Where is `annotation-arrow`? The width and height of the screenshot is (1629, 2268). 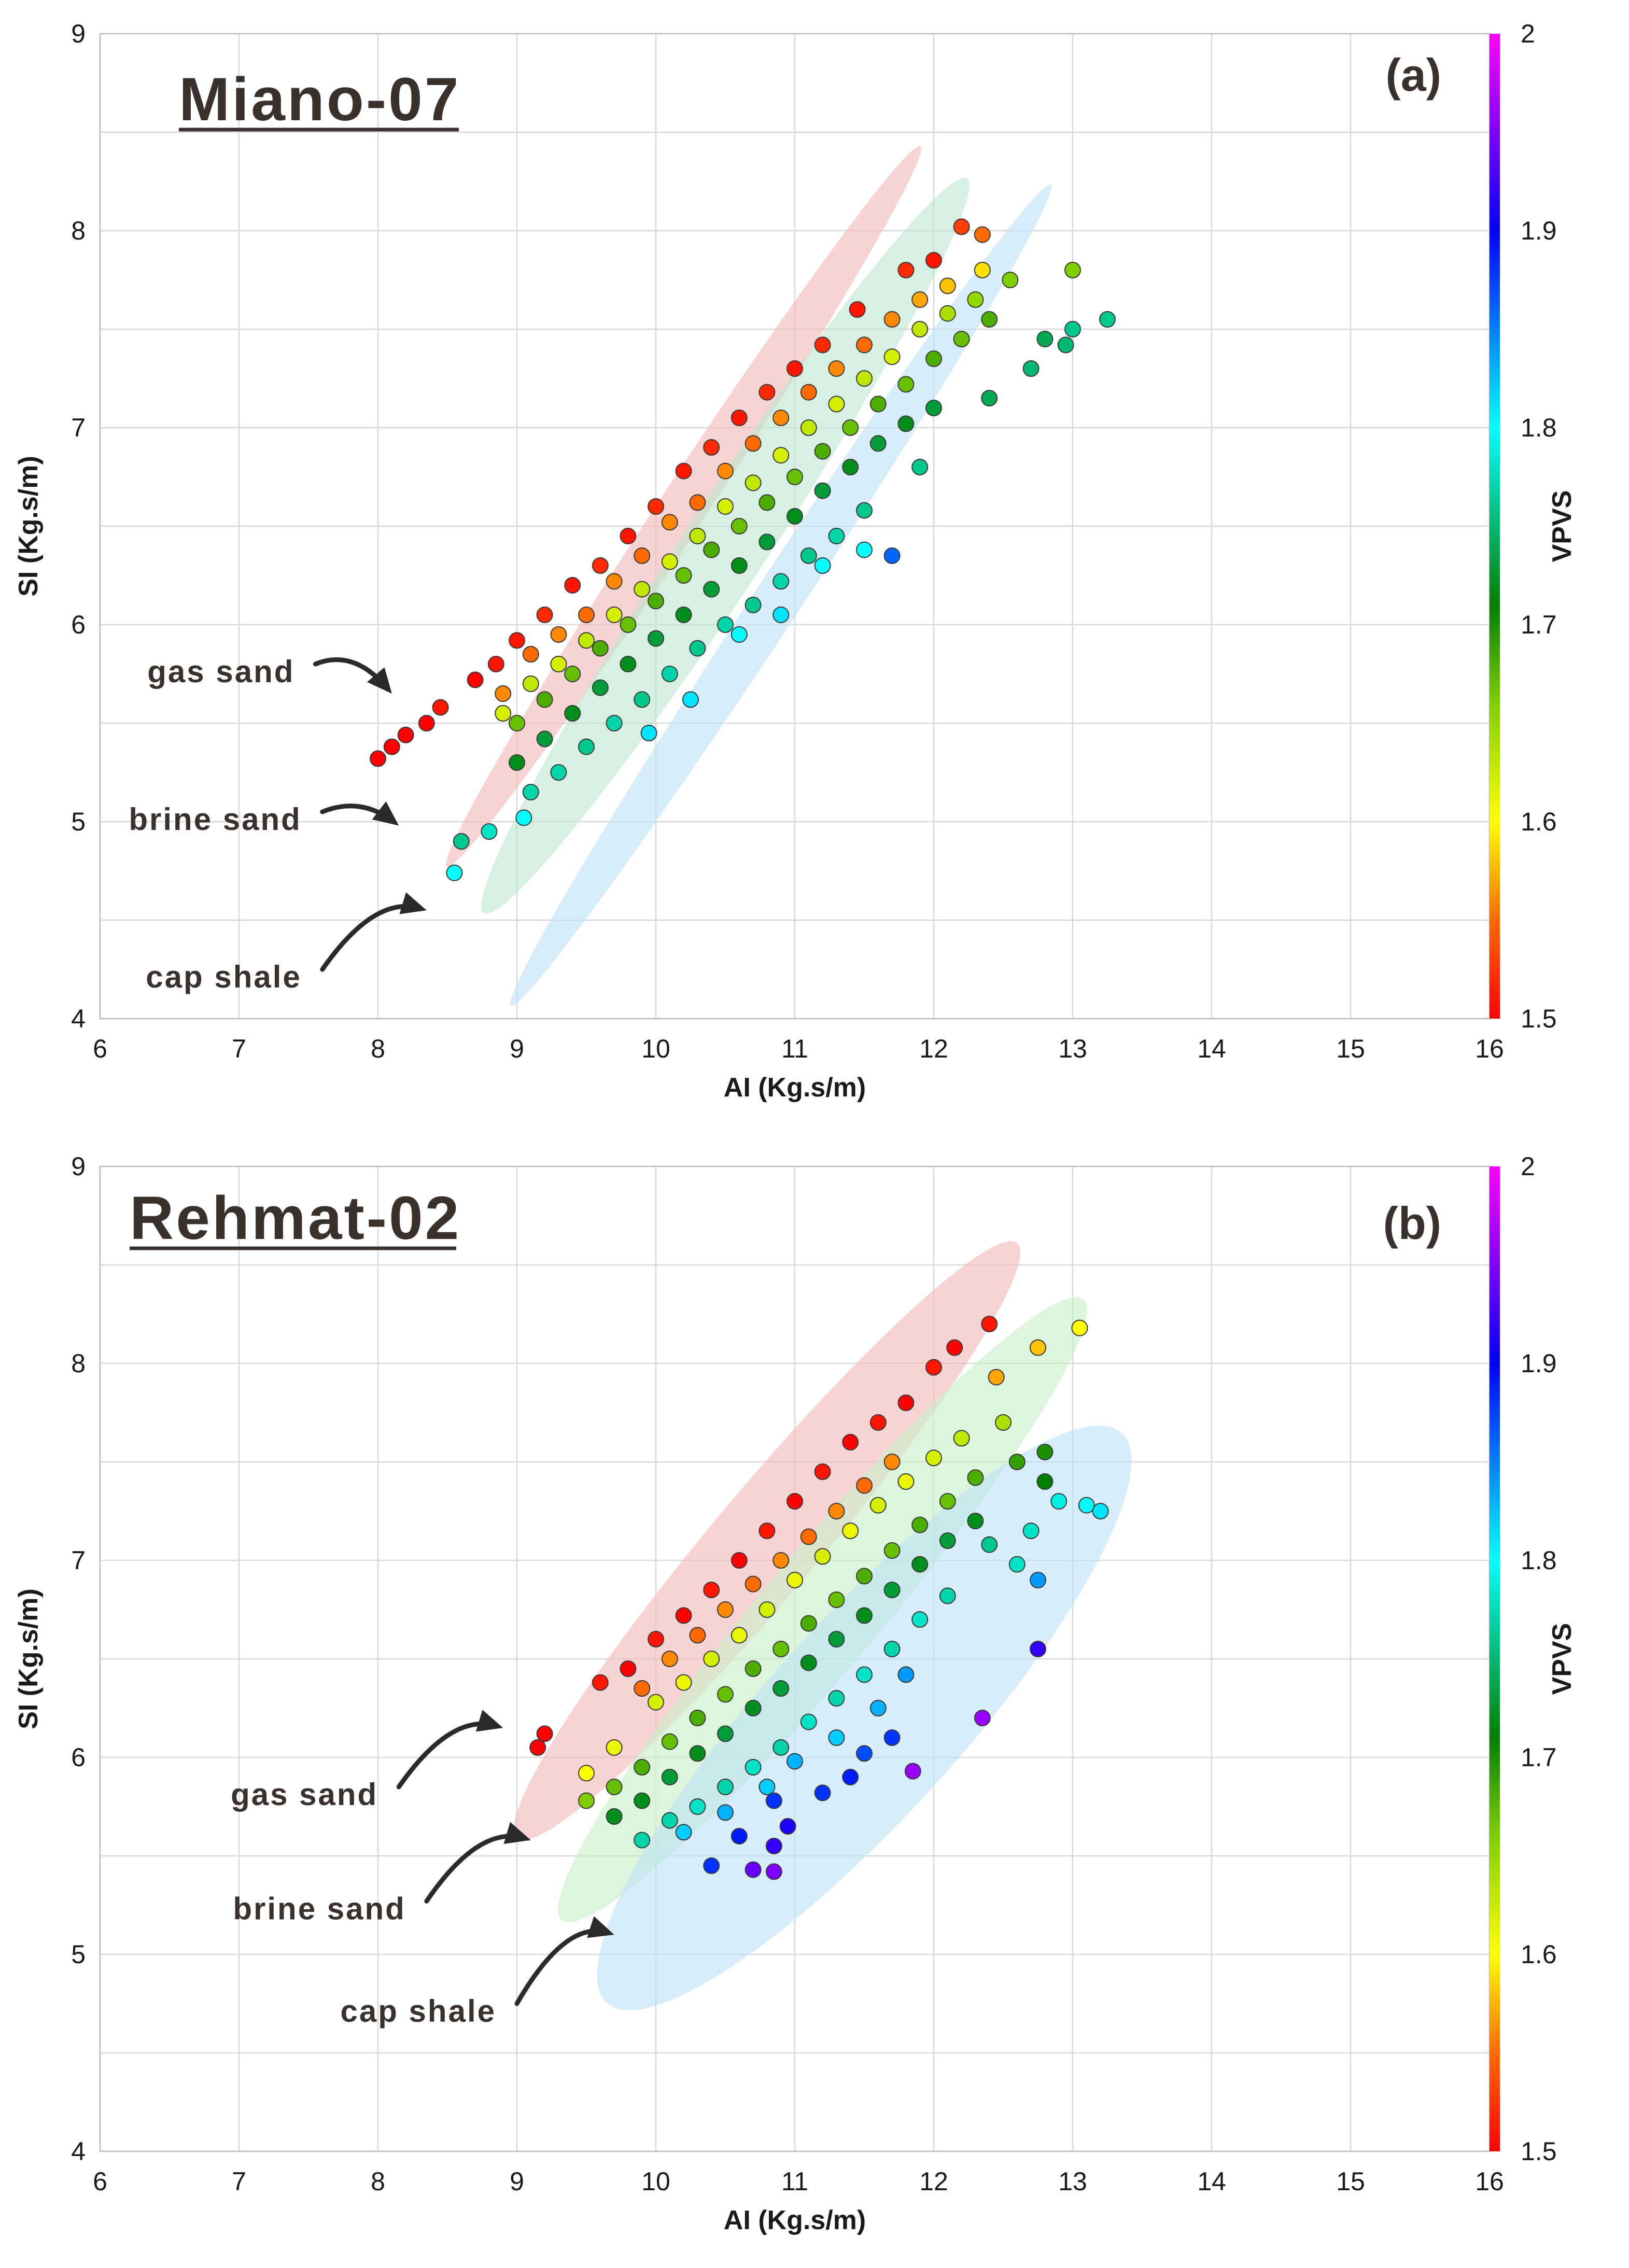
annotation-arrow is located at coordinates (448, 1755).